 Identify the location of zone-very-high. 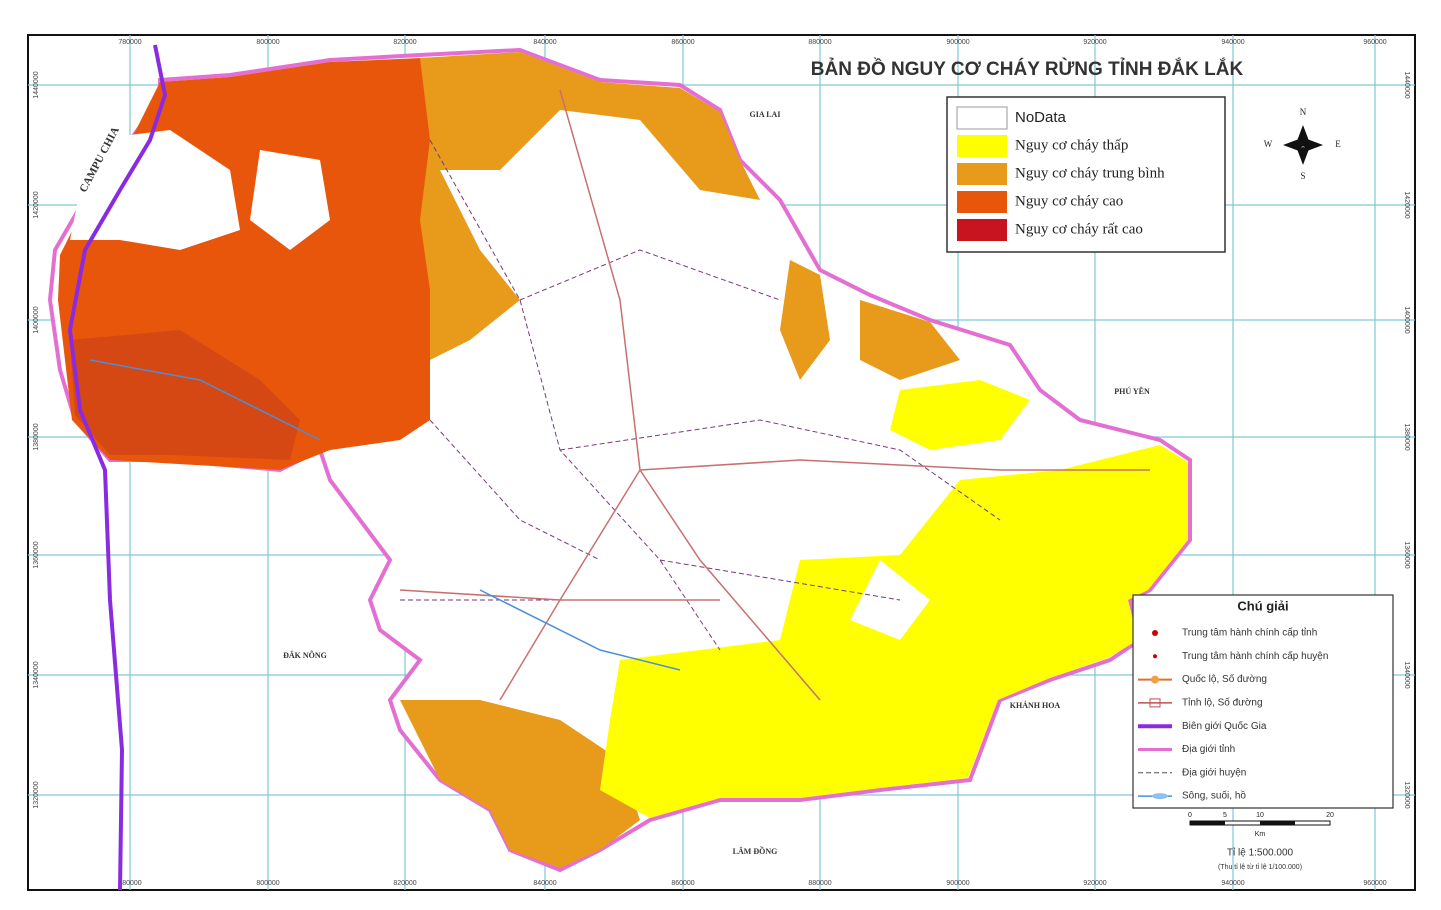
(185, 395).